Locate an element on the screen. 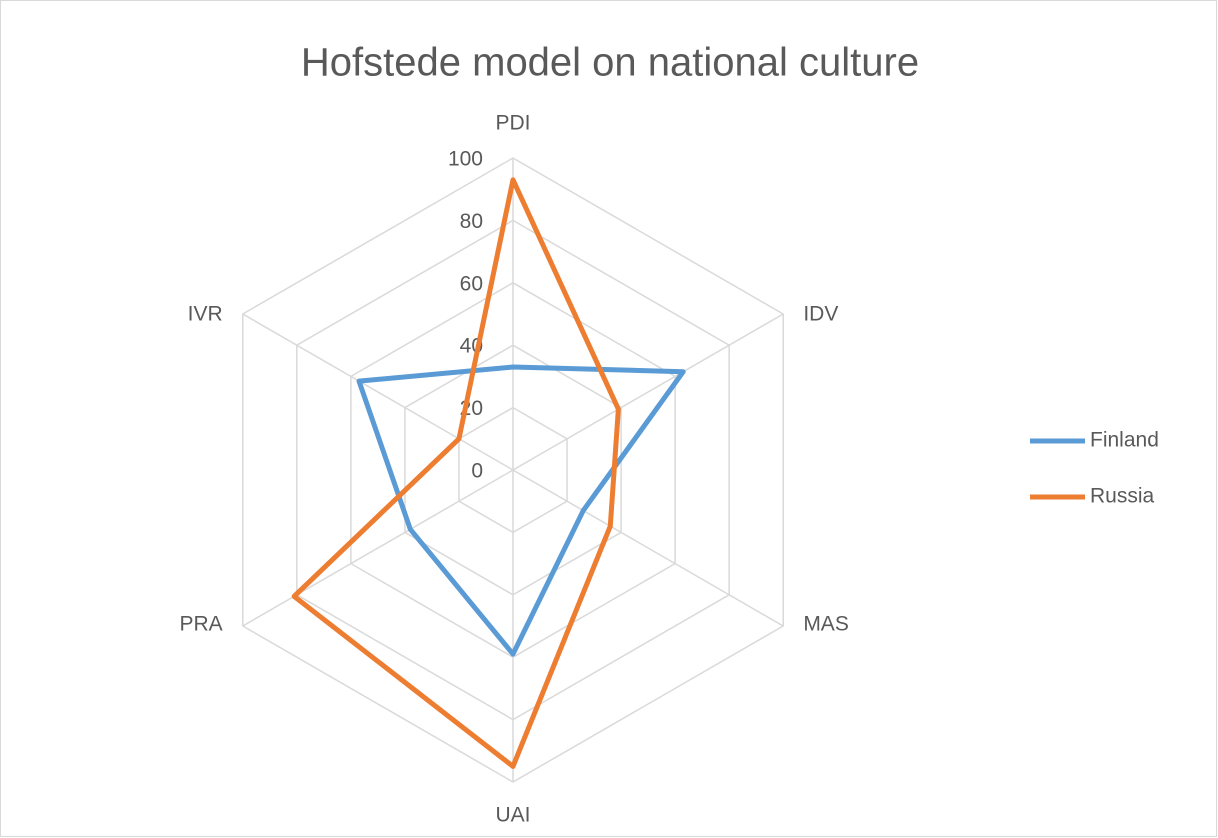 This screenshot has width=1218, height=838. y-tick-label: 80 is located at coordinates (471, 221).